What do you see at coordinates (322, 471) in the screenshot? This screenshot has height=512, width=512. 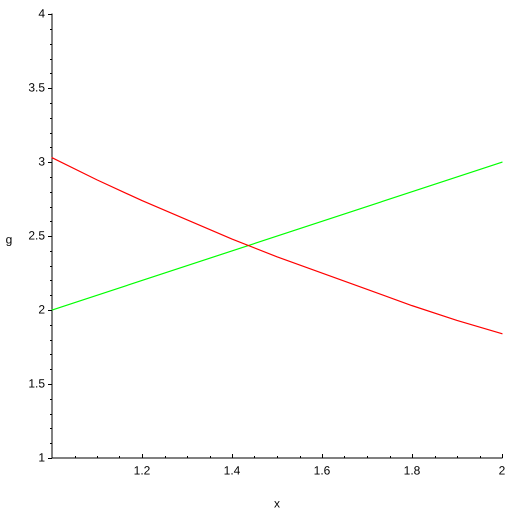 I see `x-tick-label: 1.6` at bounding box center [322, 471].